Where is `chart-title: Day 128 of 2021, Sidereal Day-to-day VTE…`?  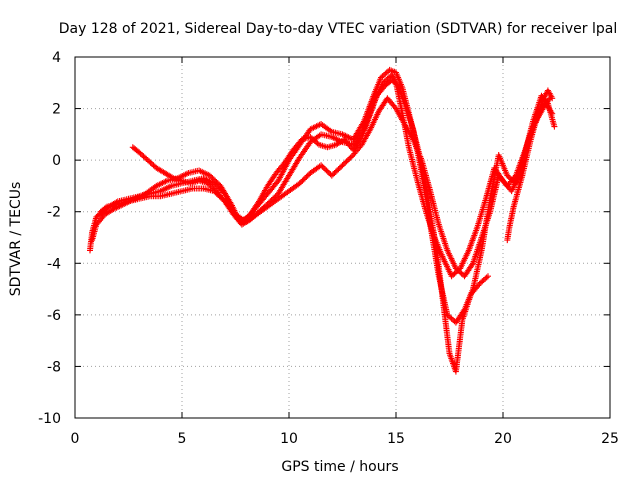 chart-title: Day 128 of 2021, Sidereal Day-to-day VTE… is located at coordinates (338, 29).